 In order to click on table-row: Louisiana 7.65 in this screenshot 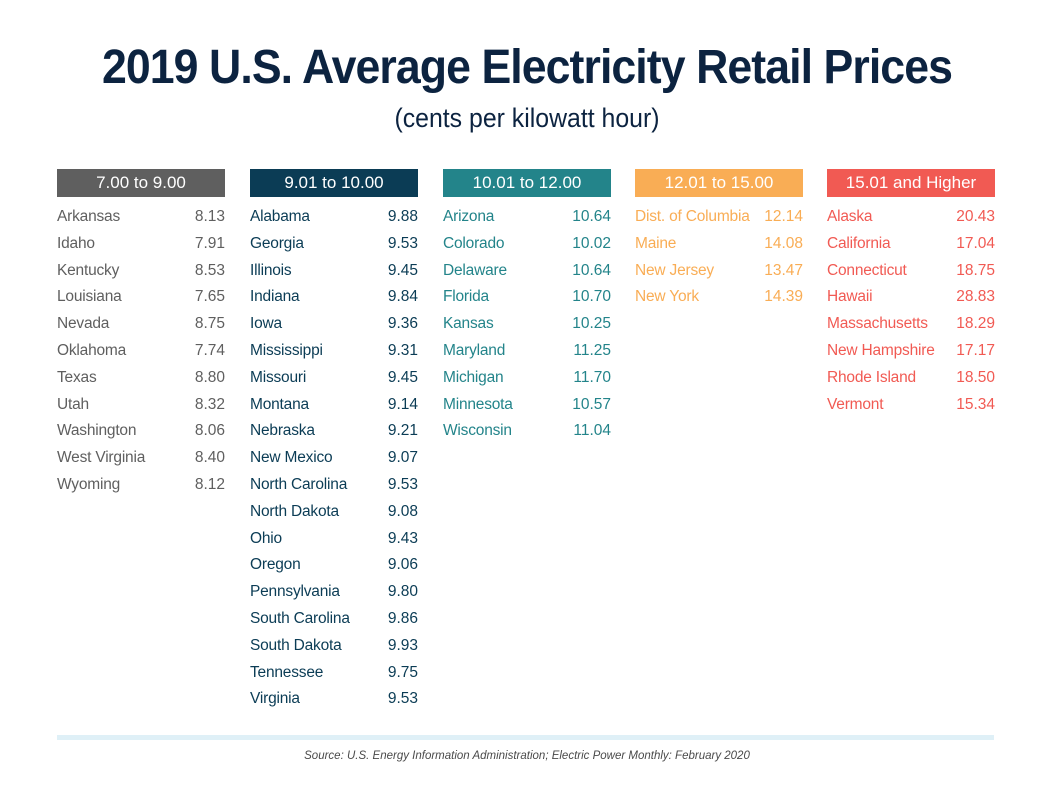, I will do `click(141, 297)`.